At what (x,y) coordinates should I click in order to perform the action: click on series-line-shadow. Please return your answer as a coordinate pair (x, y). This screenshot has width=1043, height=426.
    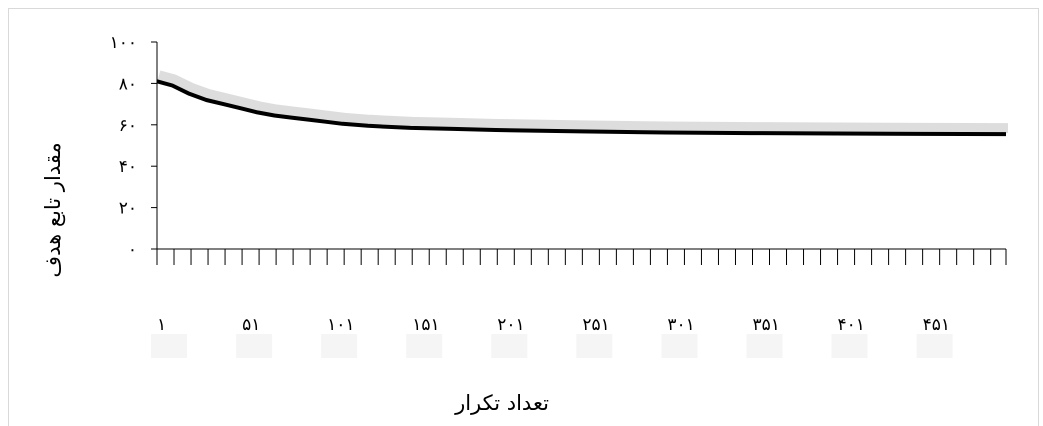
    Looking at the image, I should click on (583, 102).